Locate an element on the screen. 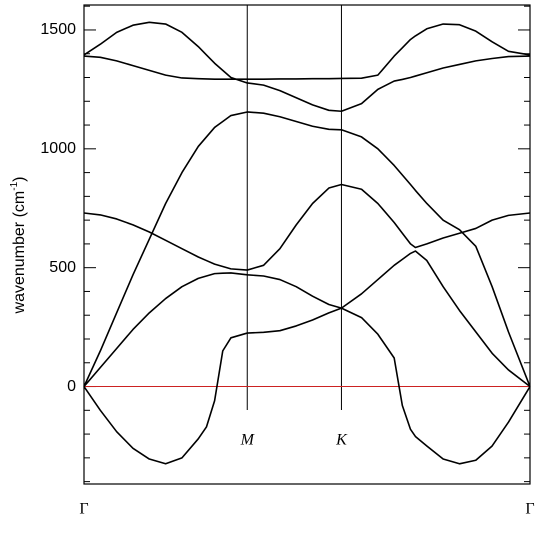 The height and width of the screenshot is (538, 547). y-label-text: wavenumber (cm is located at coordinates (19, 253).